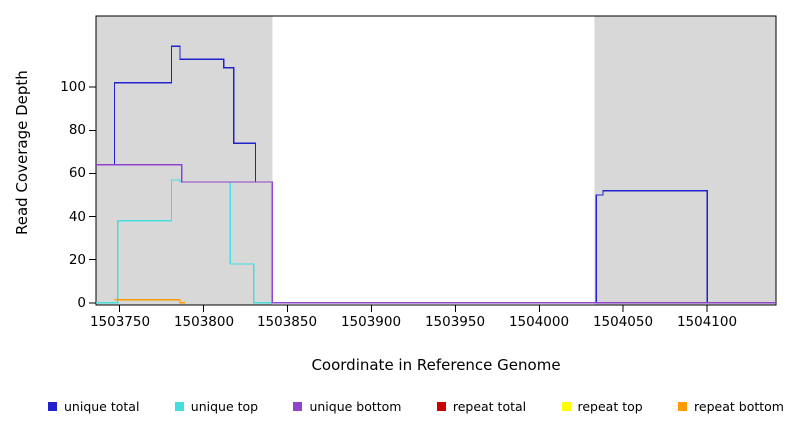  I want to click on legend-label-repeat-total: repeat total, so click(489, 406).